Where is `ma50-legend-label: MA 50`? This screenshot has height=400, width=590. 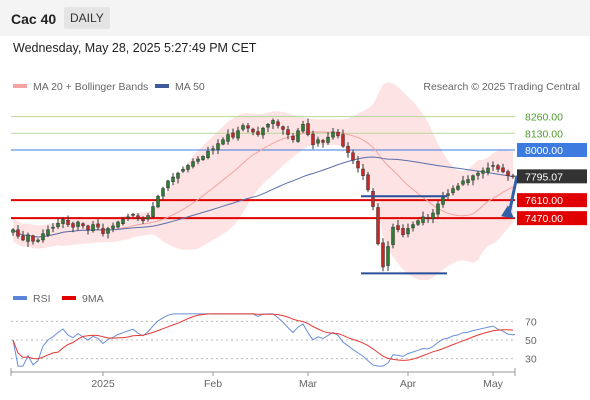
ma50-legend-label: MA 50 is located at coordinates (190, 87).